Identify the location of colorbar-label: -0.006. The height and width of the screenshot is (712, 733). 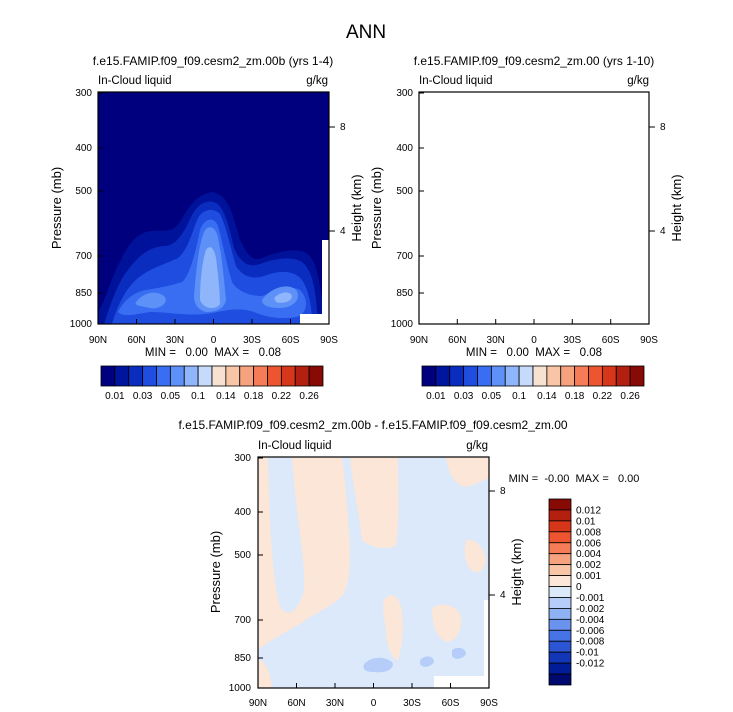
(590, 631).